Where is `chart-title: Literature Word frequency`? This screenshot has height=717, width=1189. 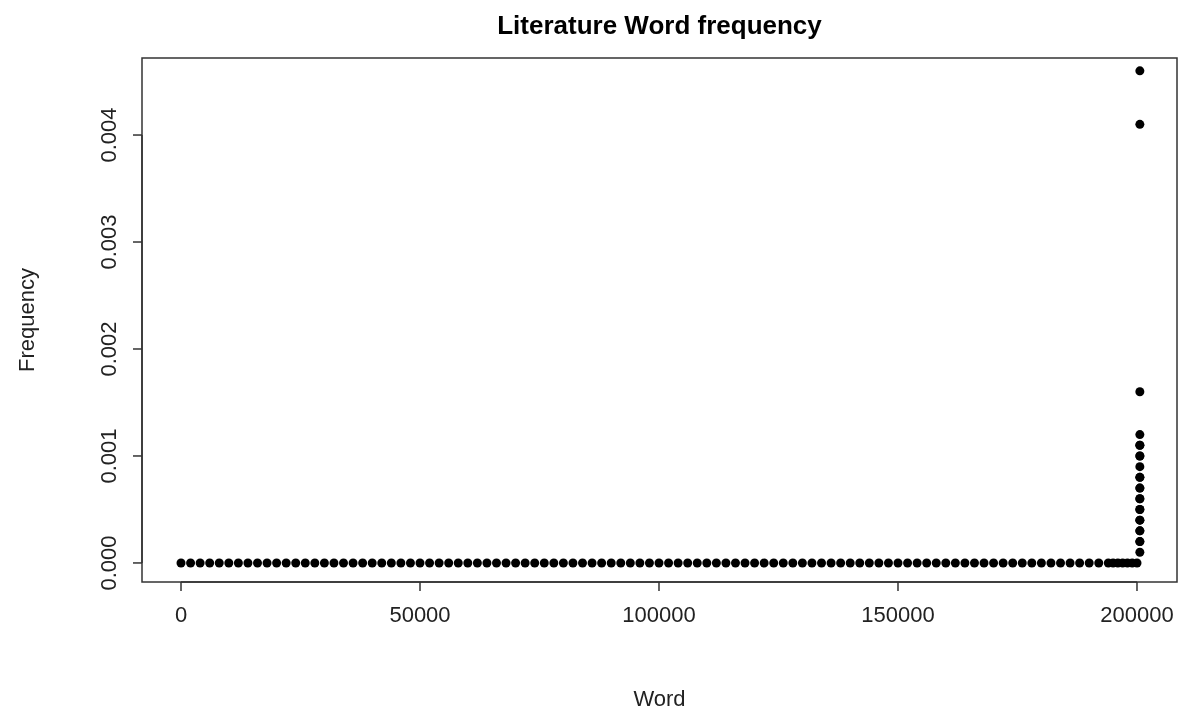 chart-title: Literature Word frequency is located at coordinates (660, 25).